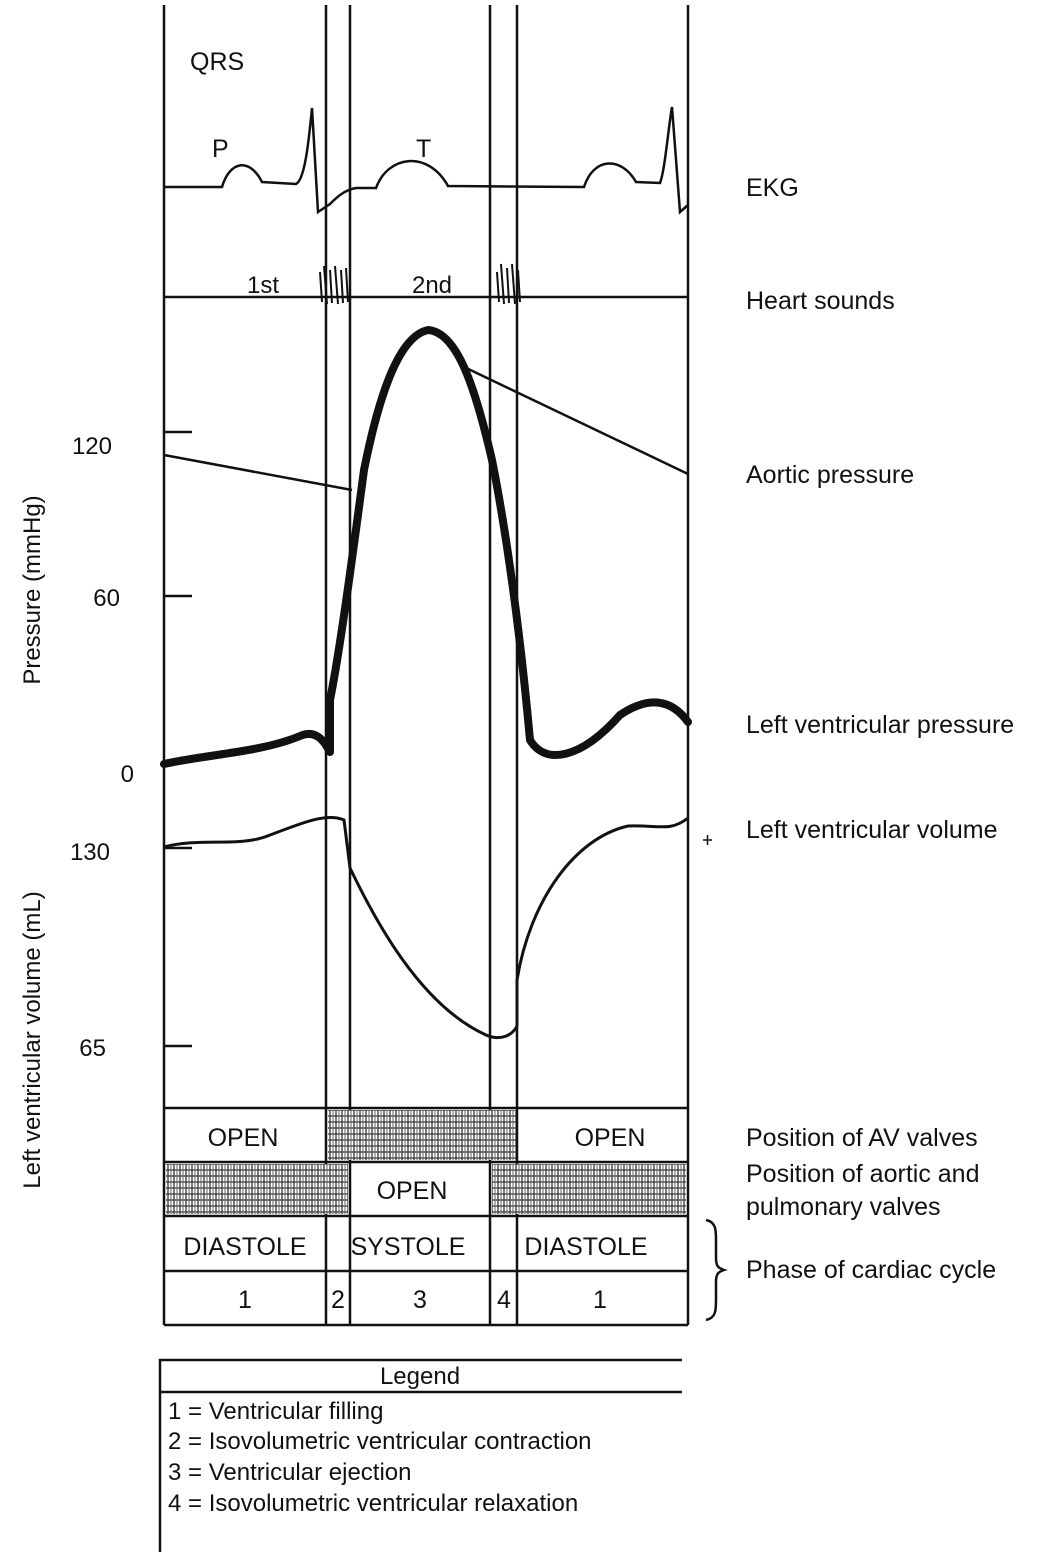 The width and height of the screenshot is (1064, 1552). What do you see at coordinates (585, 1247) in the screenshot?
I see `phase-diastole-right: DIASTOLE` at bounding box center [585, 1247].